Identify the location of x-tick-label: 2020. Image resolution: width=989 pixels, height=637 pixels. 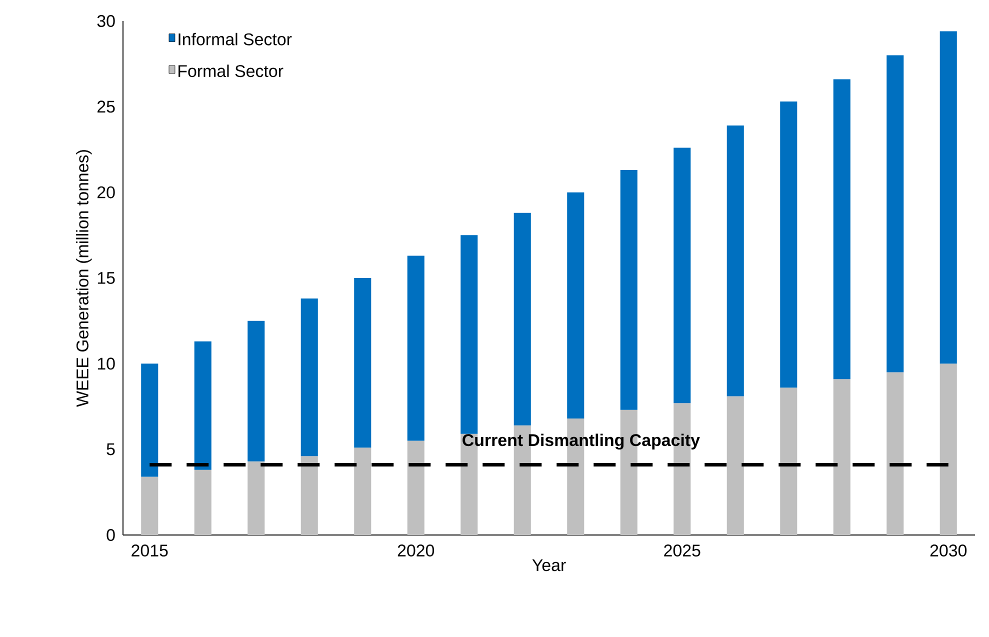
(416, 550).